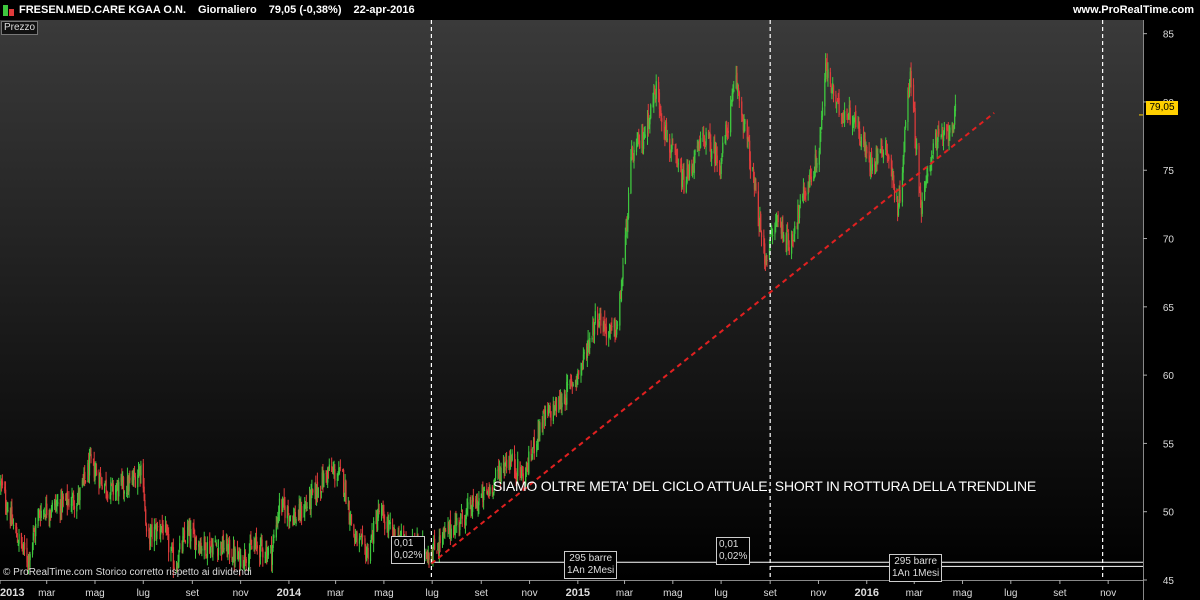  I want to click on measure-box-line: 295 barre, so click(591, 558).